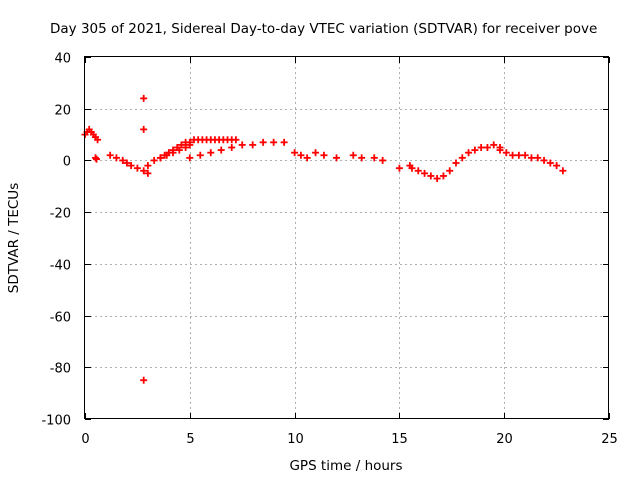  What do you see at coordinates (62, 59) in the screenshot?
I see `y-tick-label: 40` at bounding box center [62, 59].